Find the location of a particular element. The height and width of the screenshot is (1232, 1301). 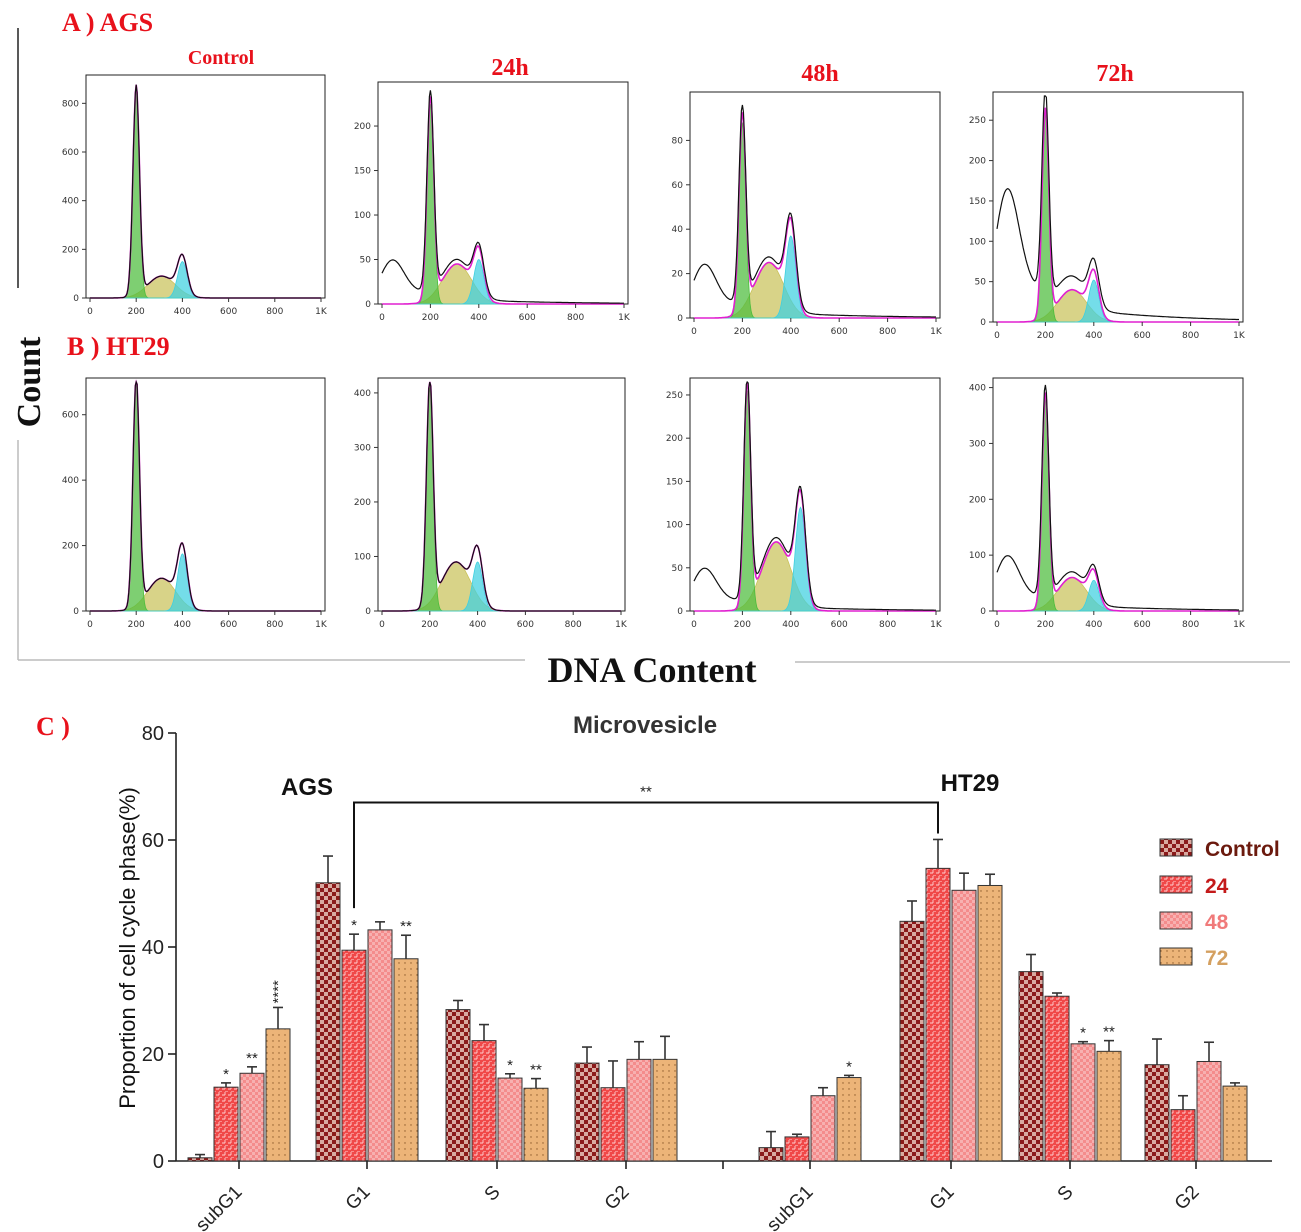

group-label-ags: AGS is located at coordinates (307, 787).